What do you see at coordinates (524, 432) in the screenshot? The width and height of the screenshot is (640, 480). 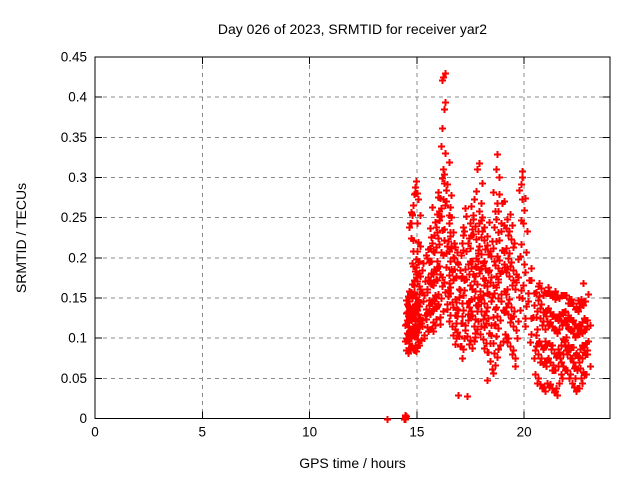 I see `x-tick-label: 20` at bounding box center [524, 432].